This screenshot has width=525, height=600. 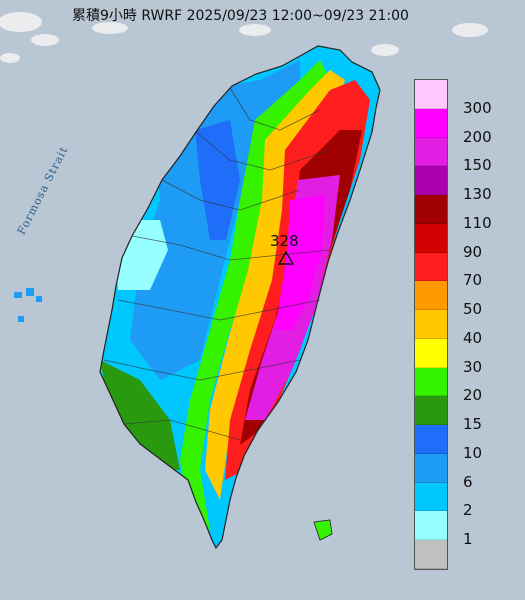 What do you see at coordinates (477, 222) in the screenshot?
I see `legend-label: 110` at bounding box center [477, 222].